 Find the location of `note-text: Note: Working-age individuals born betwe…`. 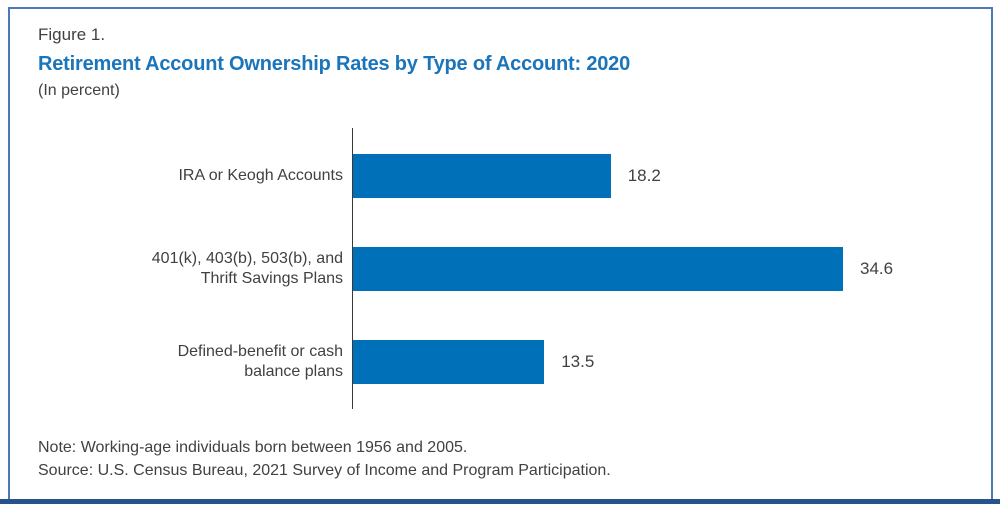

note-text: Note: Working-age individuals born betwe… is located at coordinates (253, 447).